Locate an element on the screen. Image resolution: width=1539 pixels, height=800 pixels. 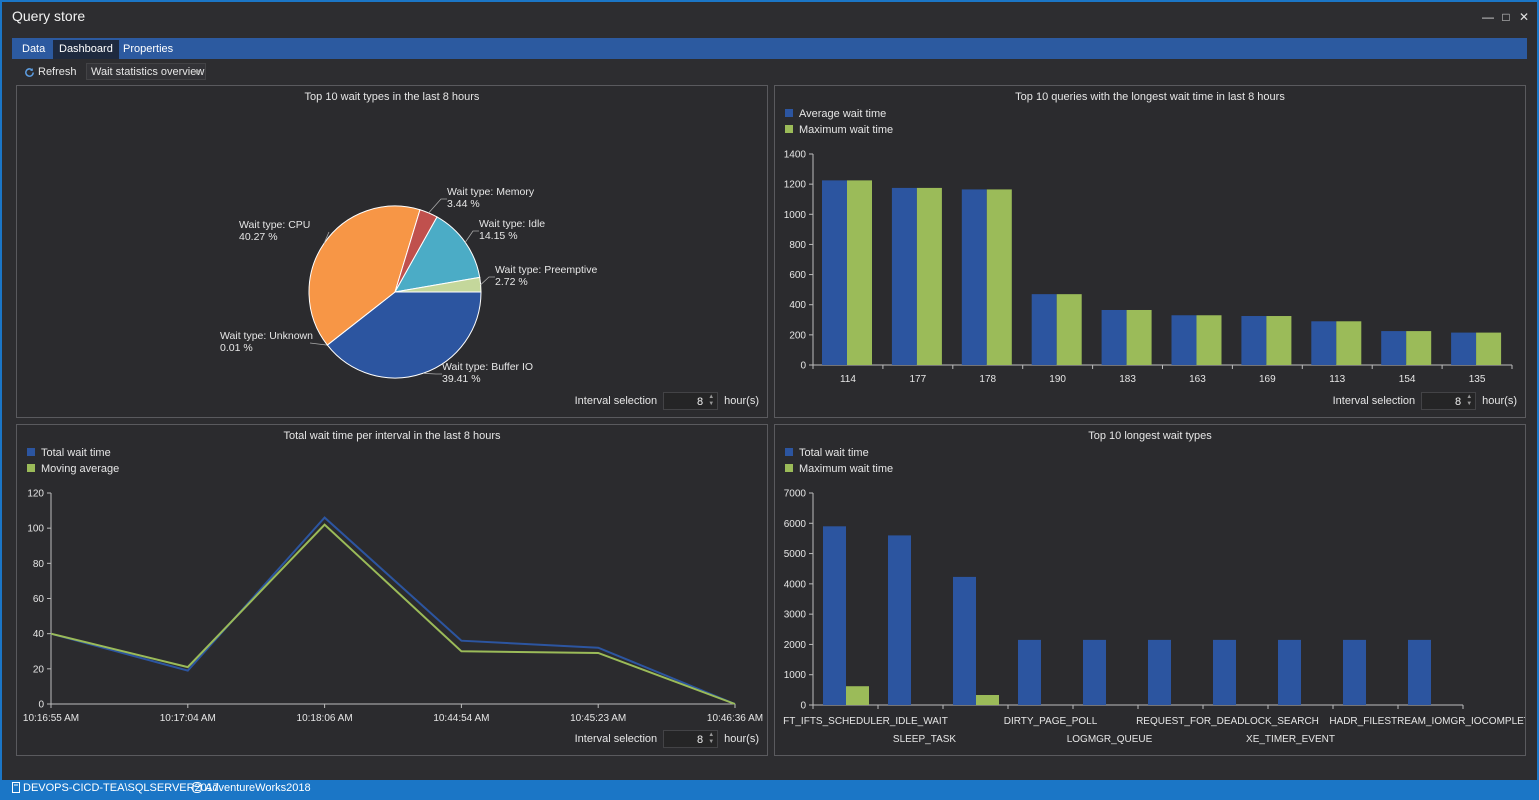
x-tick-label: 183 is located at coordinates (1127, 379).